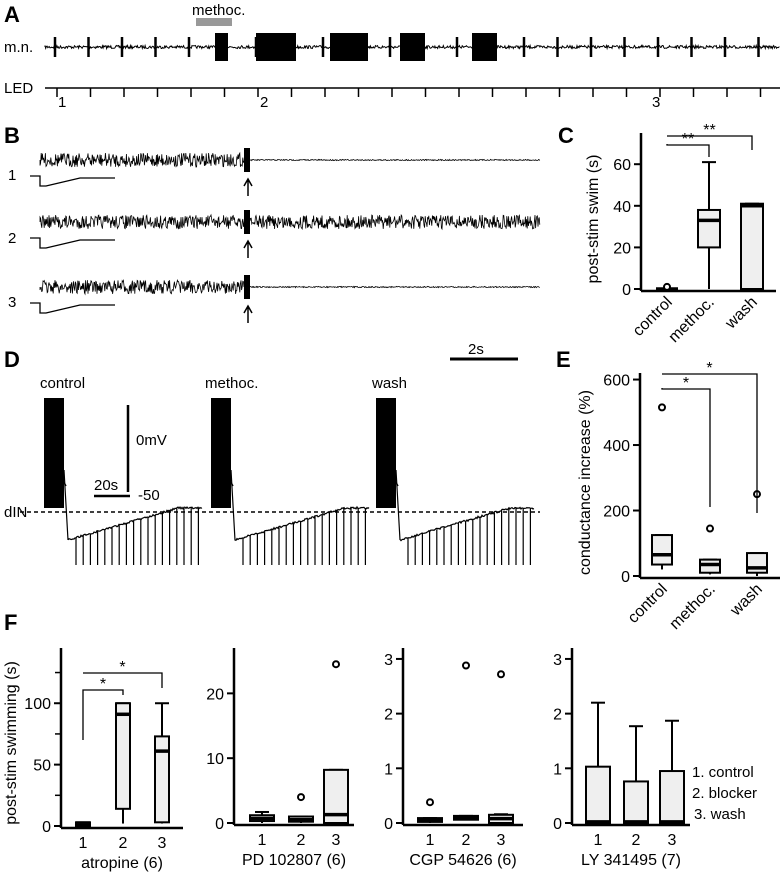  I want to click on condition-label-methoc: methoc., so click(231, 383).